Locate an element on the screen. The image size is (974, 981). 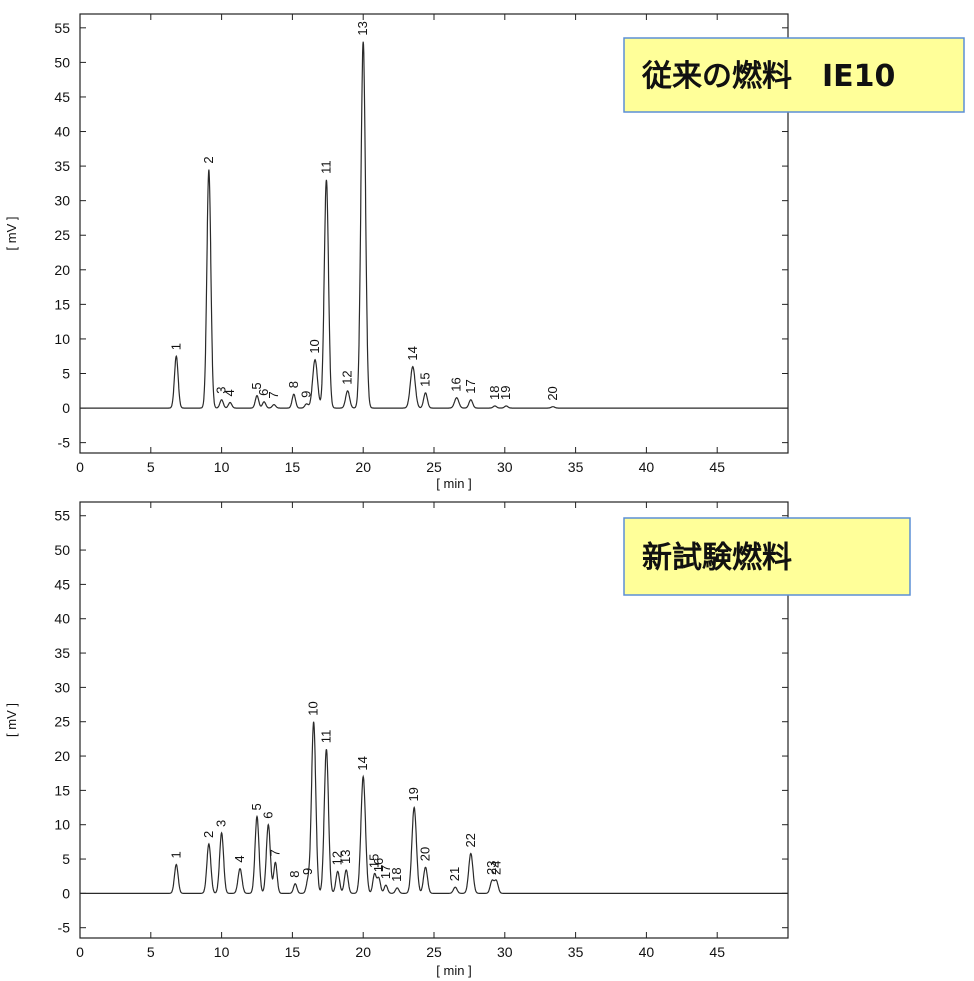
peak-label: 8 is located at coordinates (294, 874).